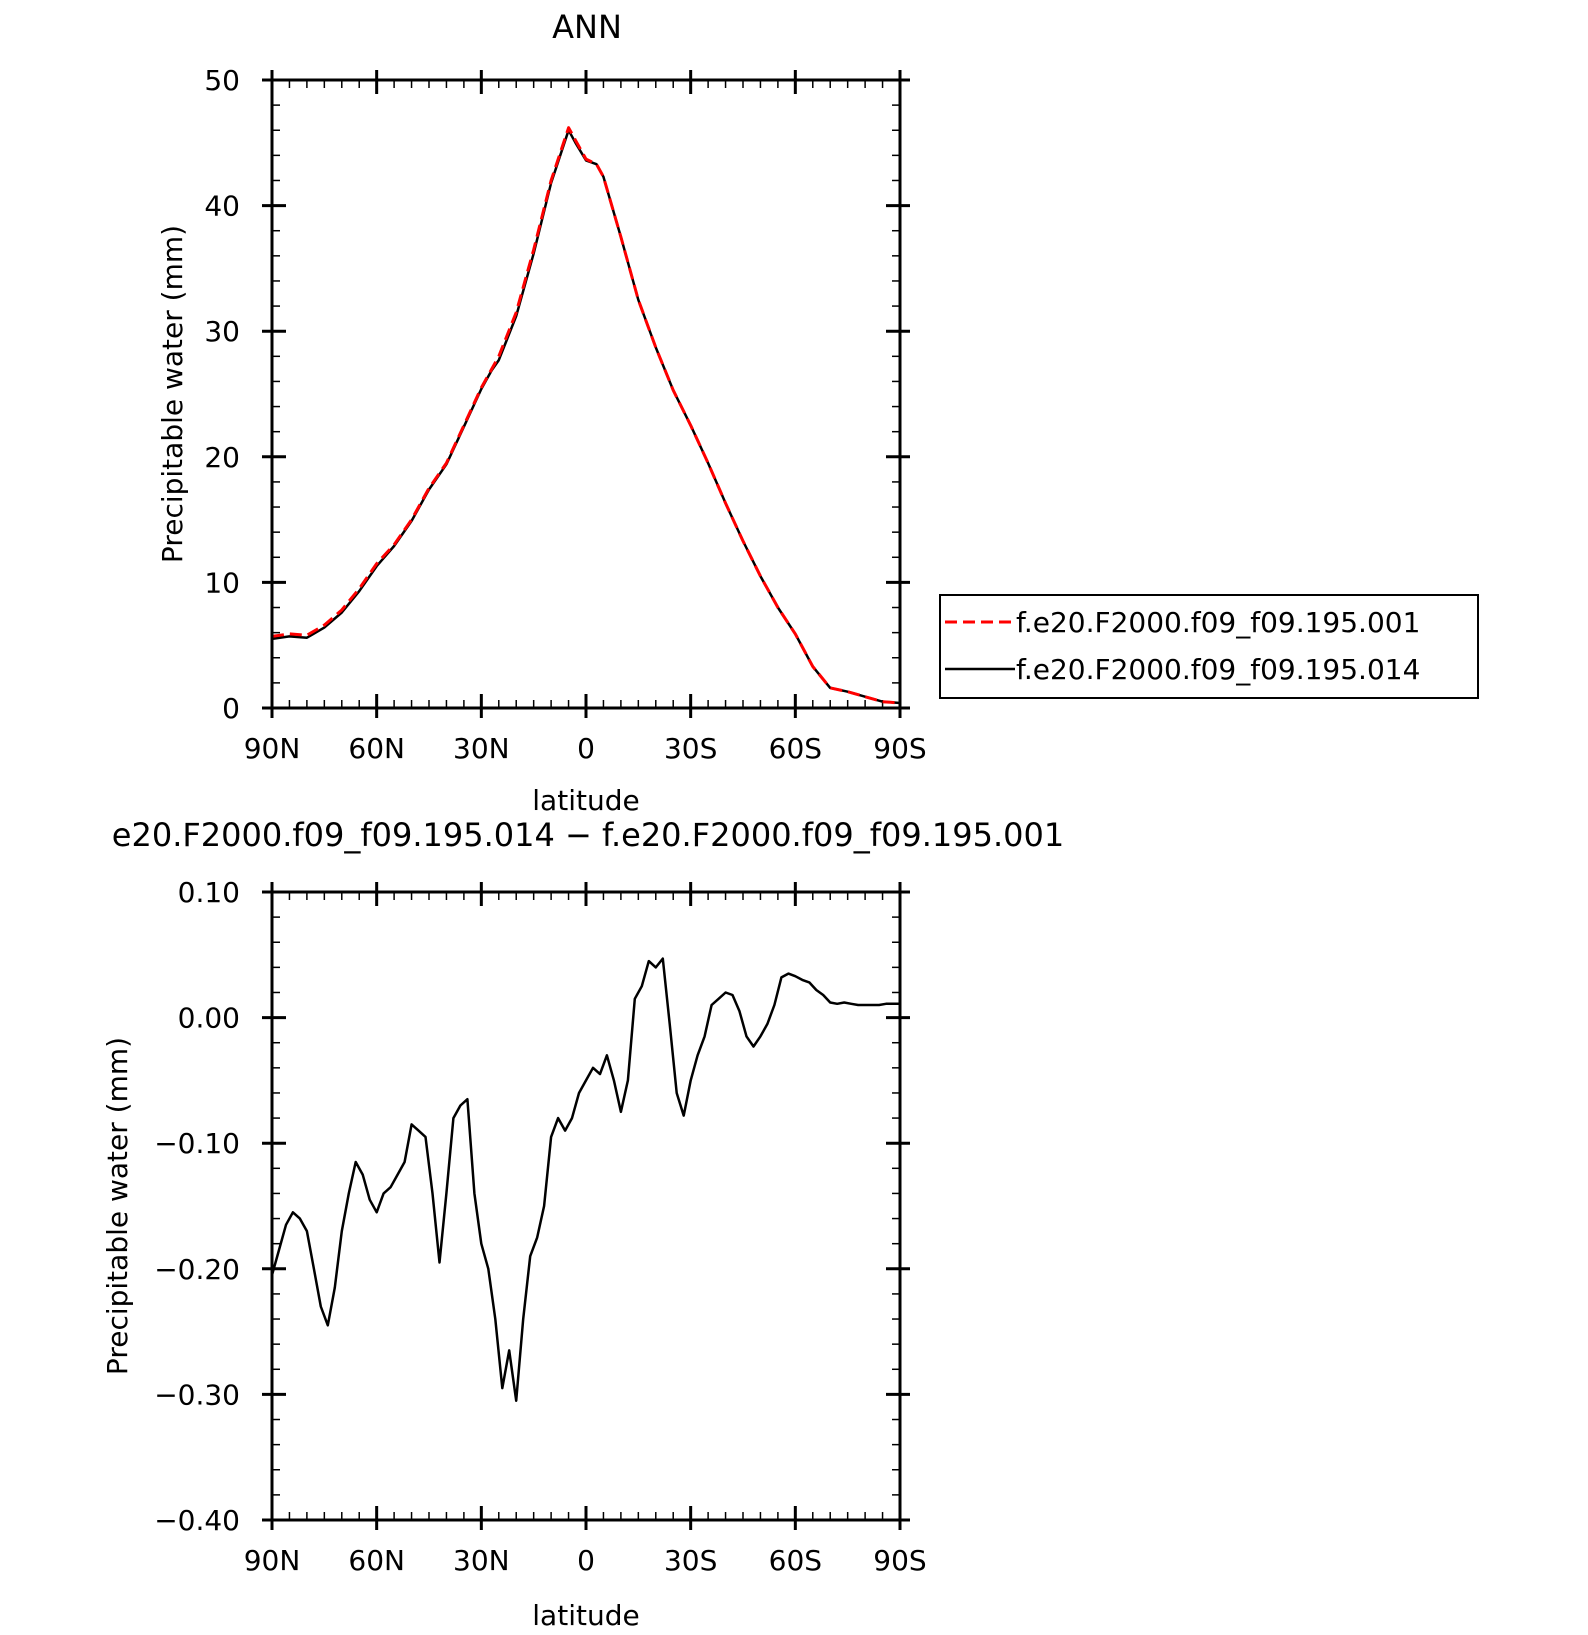 This screenshot has width=1588, height=1635. I want to click on top-chart-y-tick-label: 0, so click(231, 708).